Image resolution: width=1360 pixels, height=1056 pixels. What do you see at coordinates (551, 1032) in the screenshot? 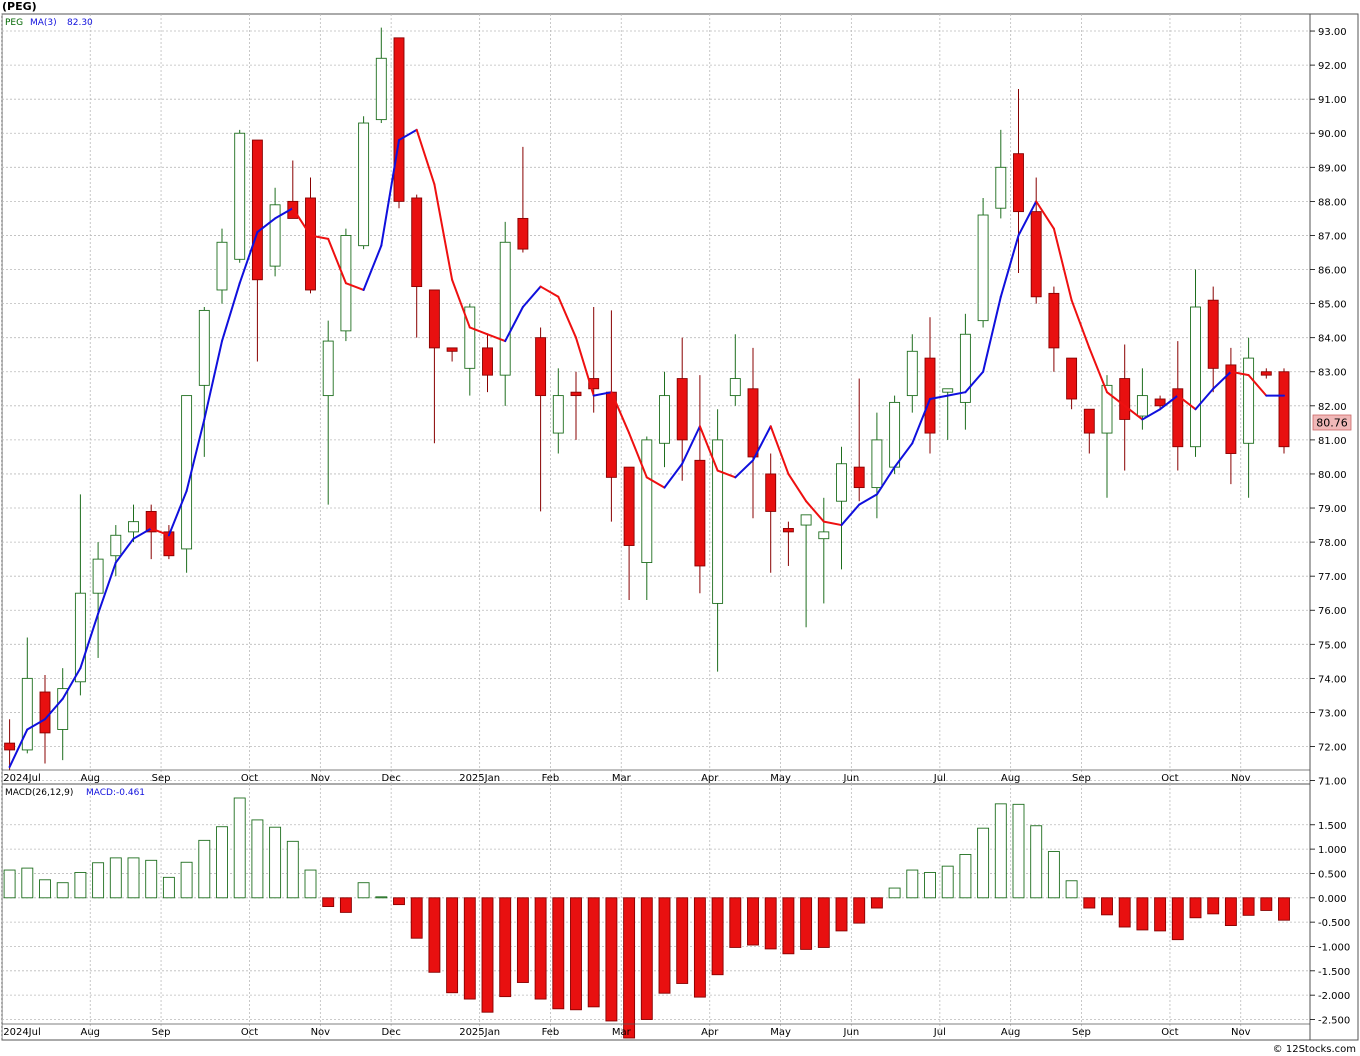
I see `month-label: Feb` at bounding box center [551, 1032].